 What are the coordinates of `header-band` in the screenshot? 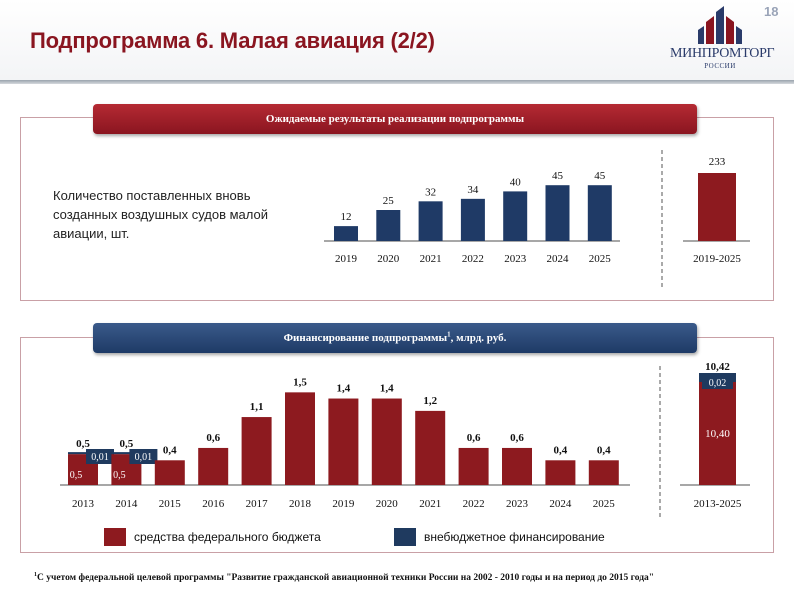 It's located at (397, 40).